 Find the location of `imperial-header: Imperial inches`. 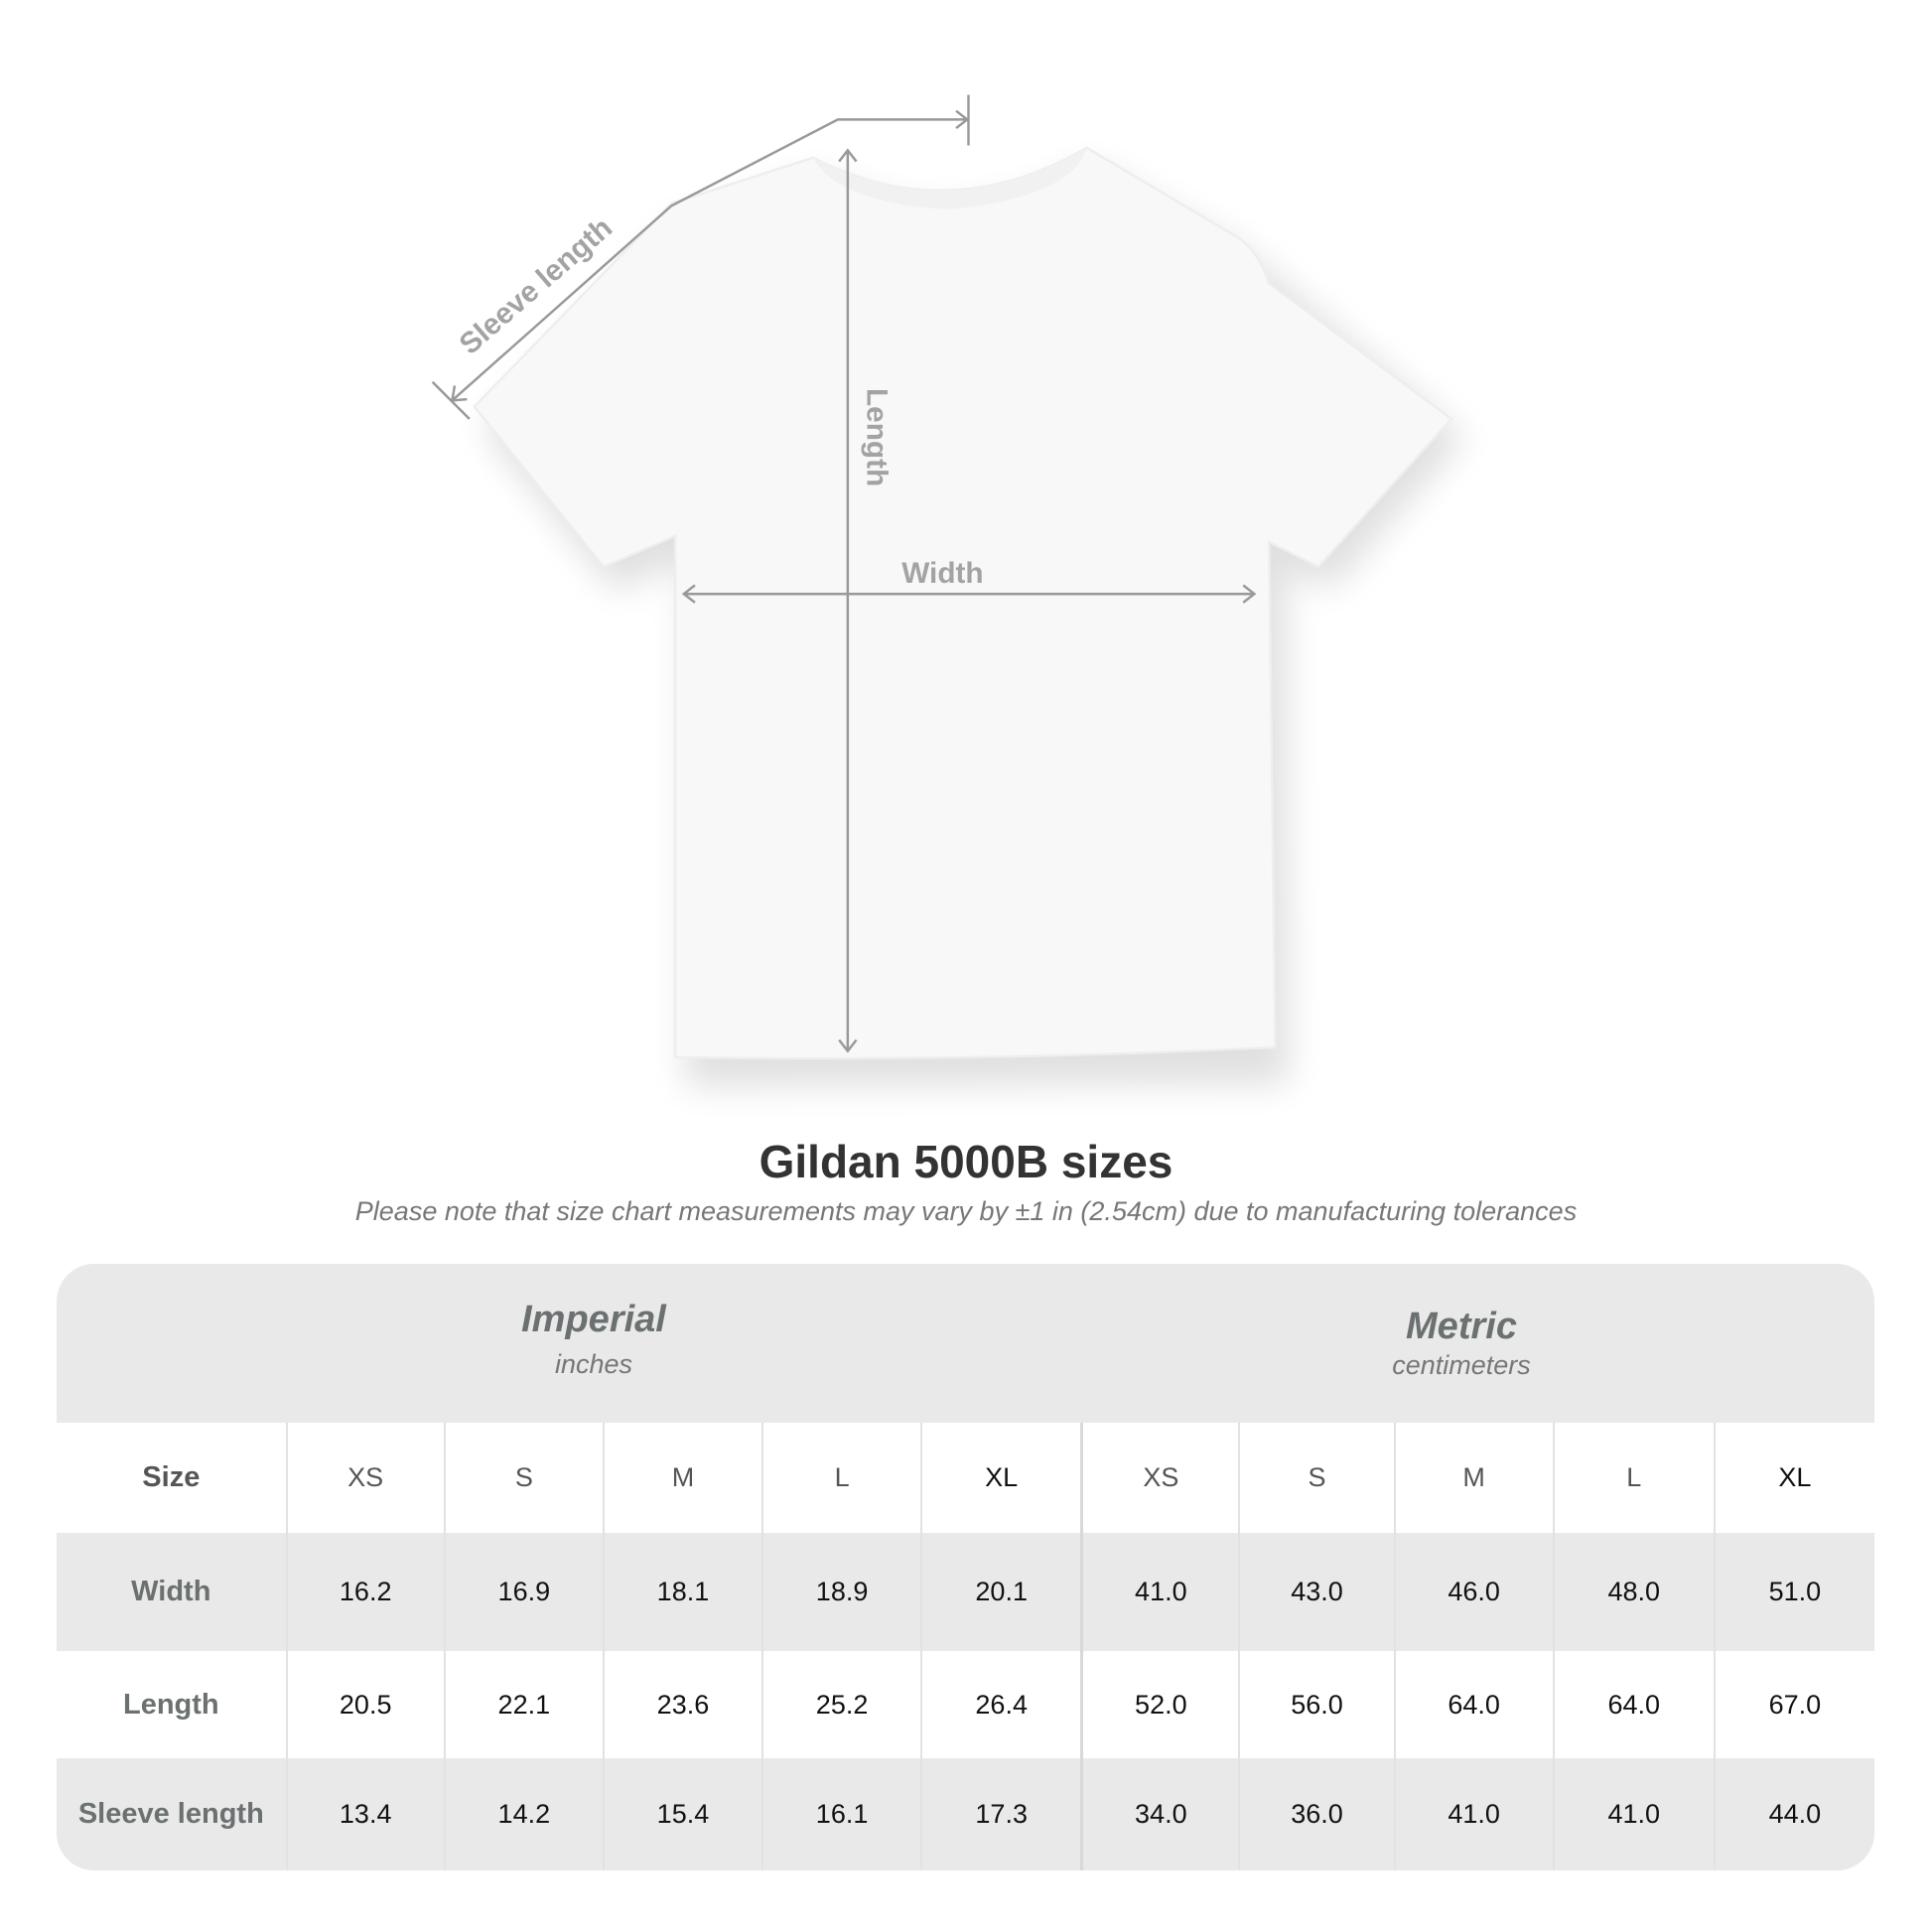

imperial-header: Imperial inches is located at coordinates (594, 1340).